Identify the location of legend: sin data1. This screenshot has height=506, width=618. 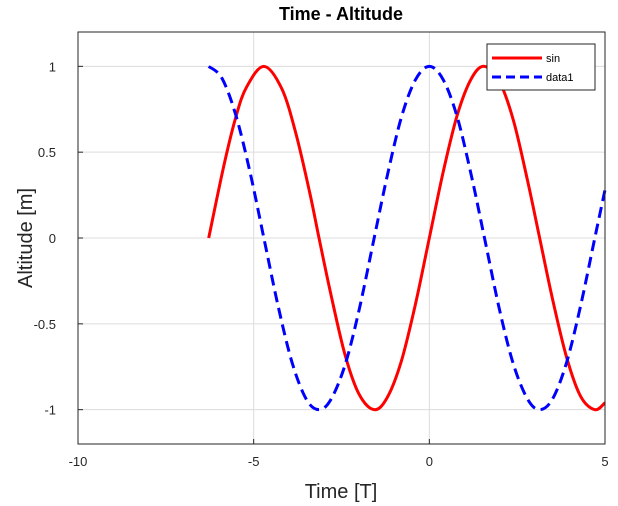
(541, 67).